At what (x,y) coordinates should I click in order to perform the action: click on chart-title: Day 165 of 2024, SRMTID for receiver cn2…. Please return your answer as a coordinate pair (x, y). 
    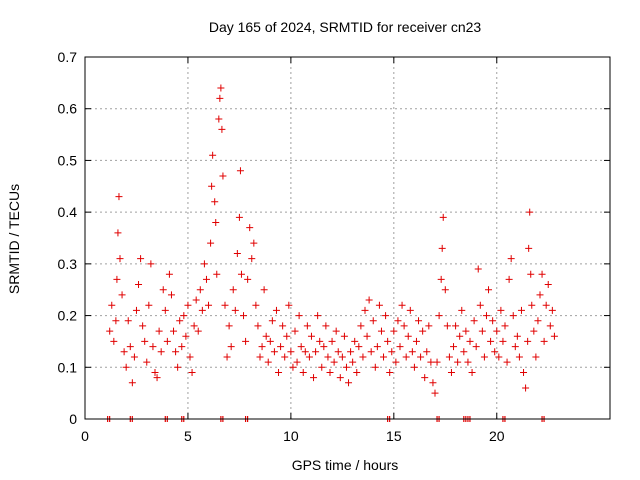
    Looking at the image, I should click on (345, 27).